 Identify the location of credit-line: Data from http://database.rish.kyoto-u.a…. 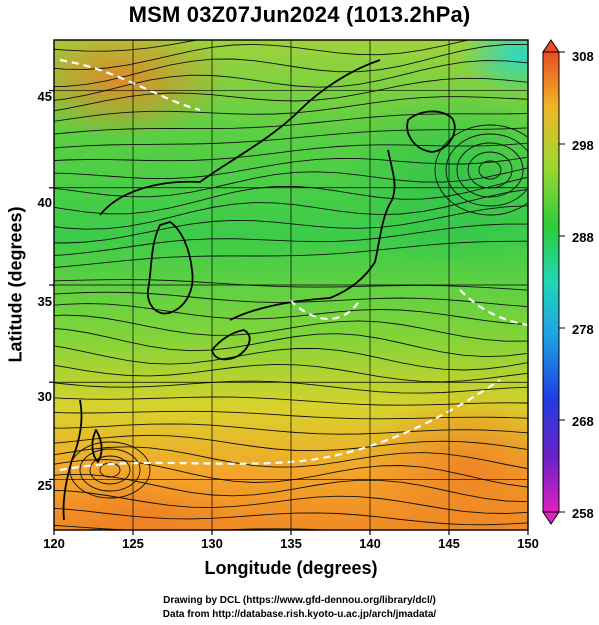
(299, 614).